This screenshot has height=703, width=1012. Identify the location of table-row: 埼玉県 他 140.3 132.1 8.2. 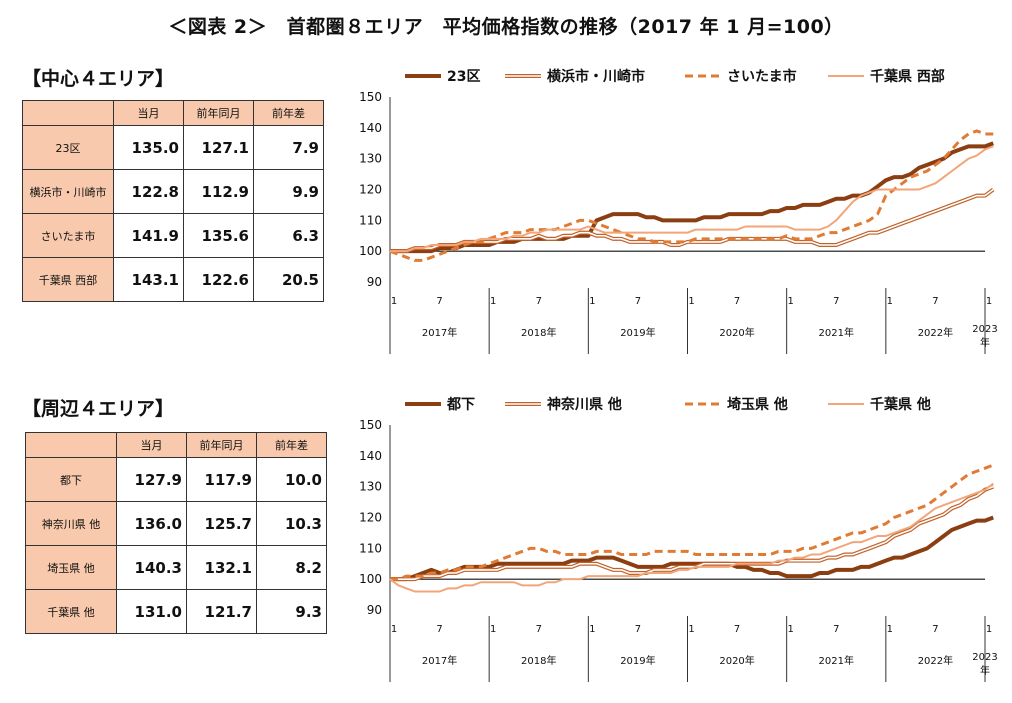
(176, 567).